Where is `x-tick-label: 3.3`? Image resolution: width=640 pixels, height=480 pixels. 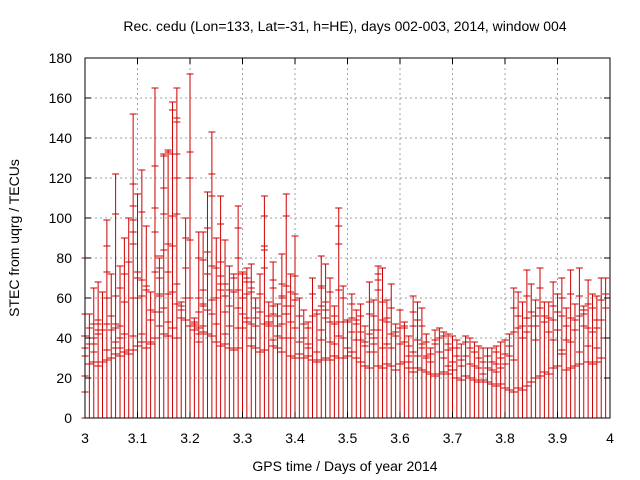
x-tick-label: 3.3 is located at coordinates (243, 438).